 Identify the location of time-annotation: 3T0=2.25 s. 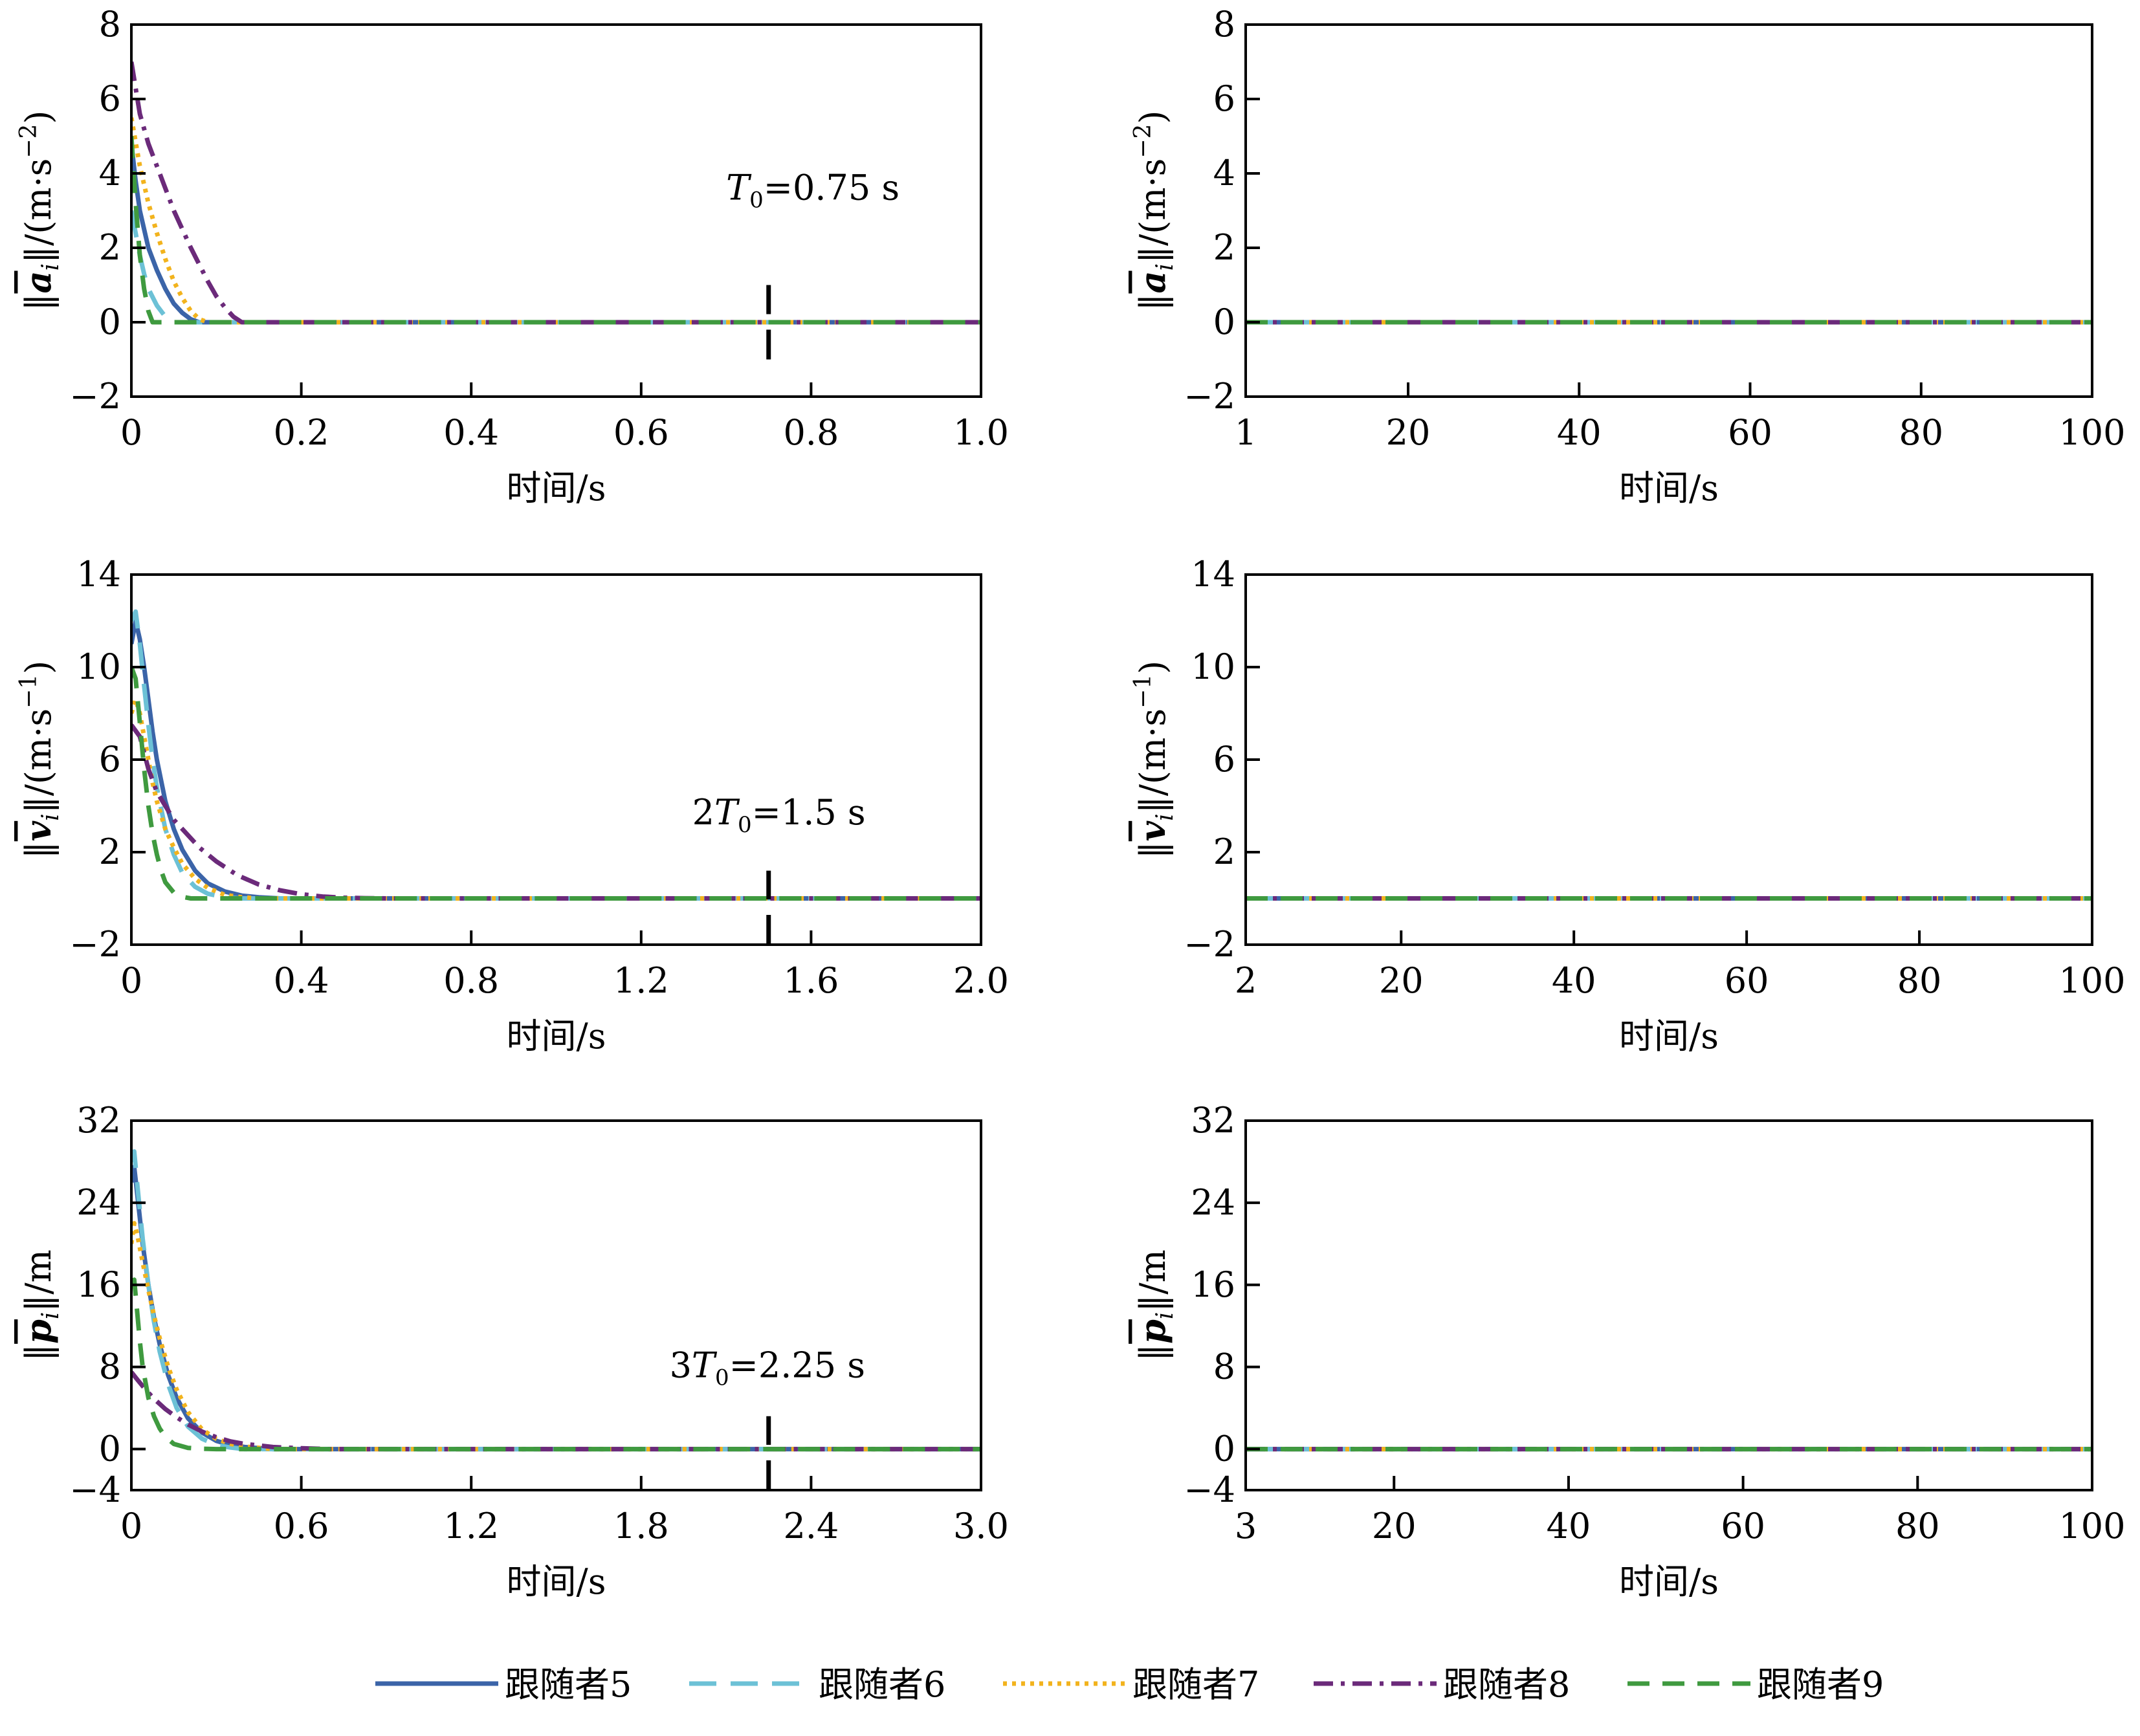
(767, 1368).